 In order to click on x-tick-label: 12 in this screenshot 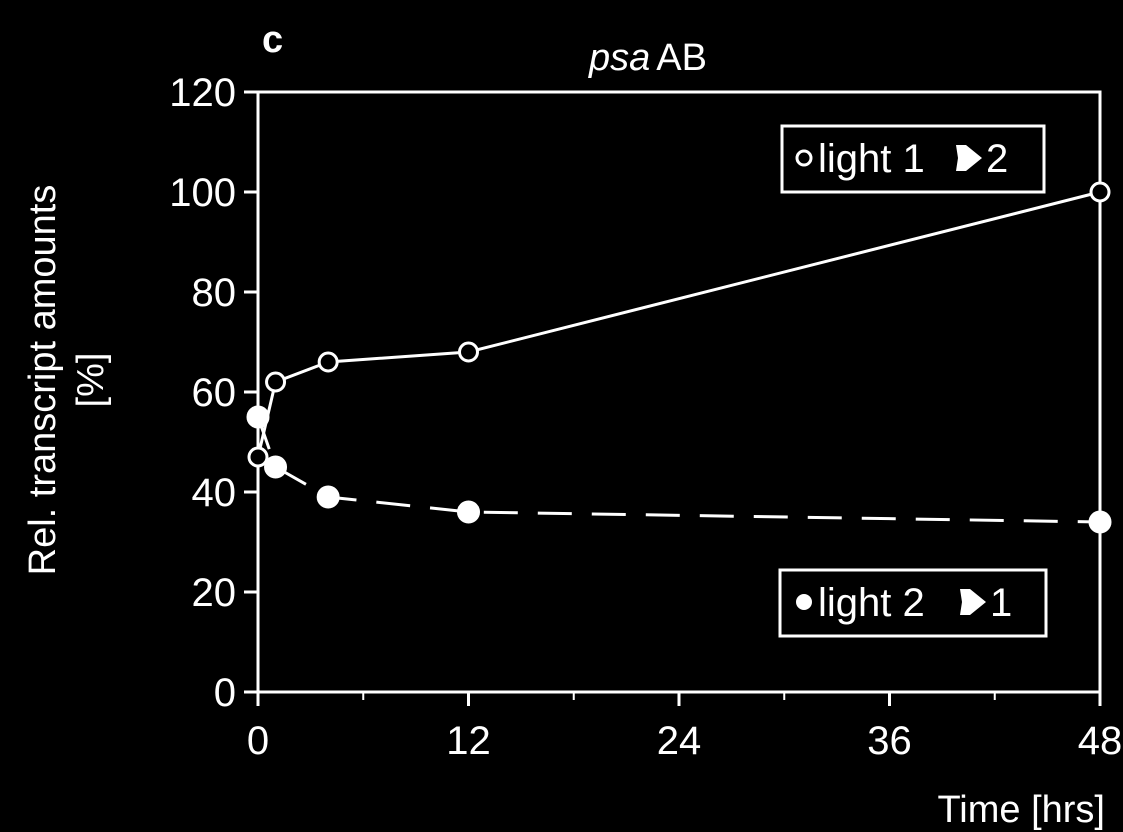, I will do `click(468, 741)`.